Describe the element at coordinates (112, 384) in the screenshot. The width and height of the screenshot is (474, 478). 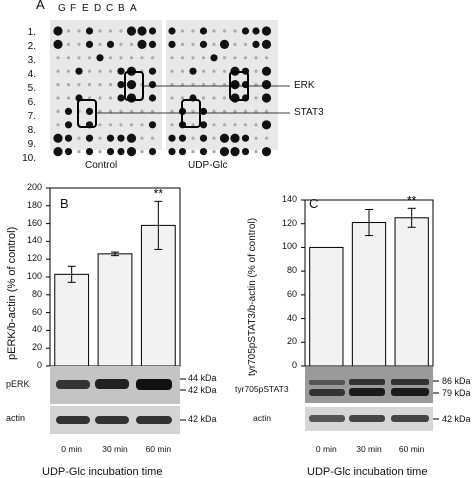
I see `perk-band-lane2` at that location.